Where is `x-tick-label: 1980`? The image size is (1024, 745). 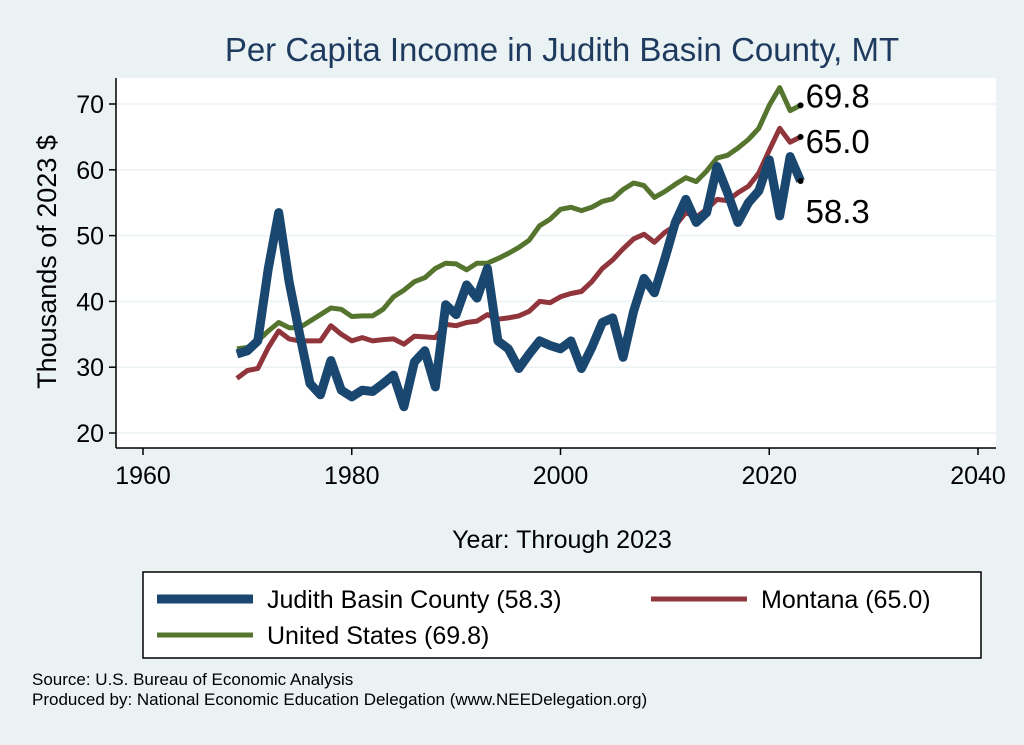 x-tick-label: 1980 is located at coordinates (352, 476).